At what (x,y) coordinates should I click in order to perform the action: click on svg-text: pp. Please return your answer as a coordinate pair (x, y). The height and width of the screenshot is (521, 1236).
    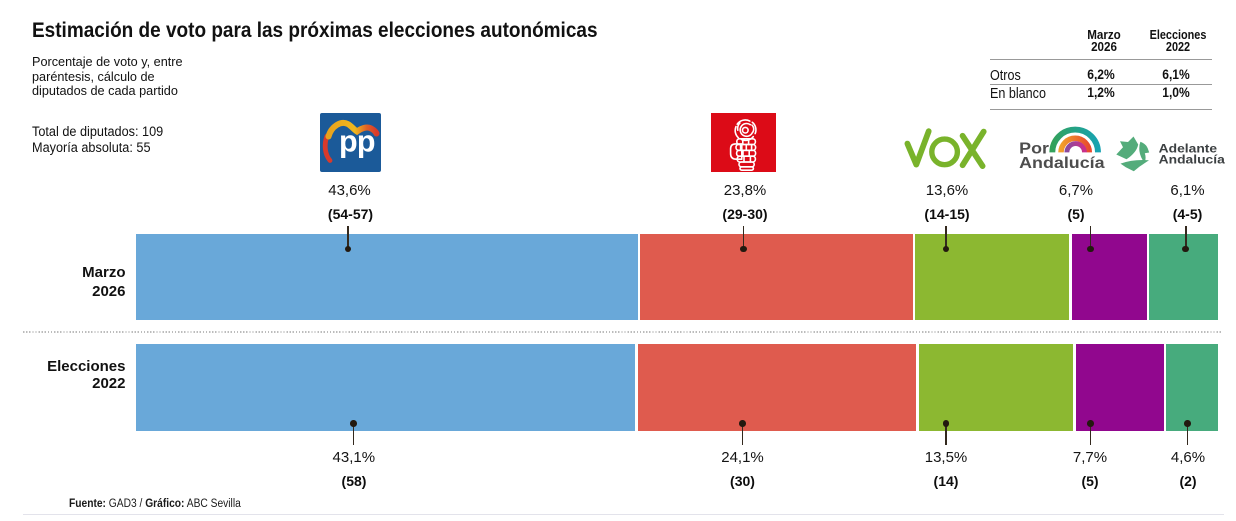
    Looking at the image, I should click on (357, 141).